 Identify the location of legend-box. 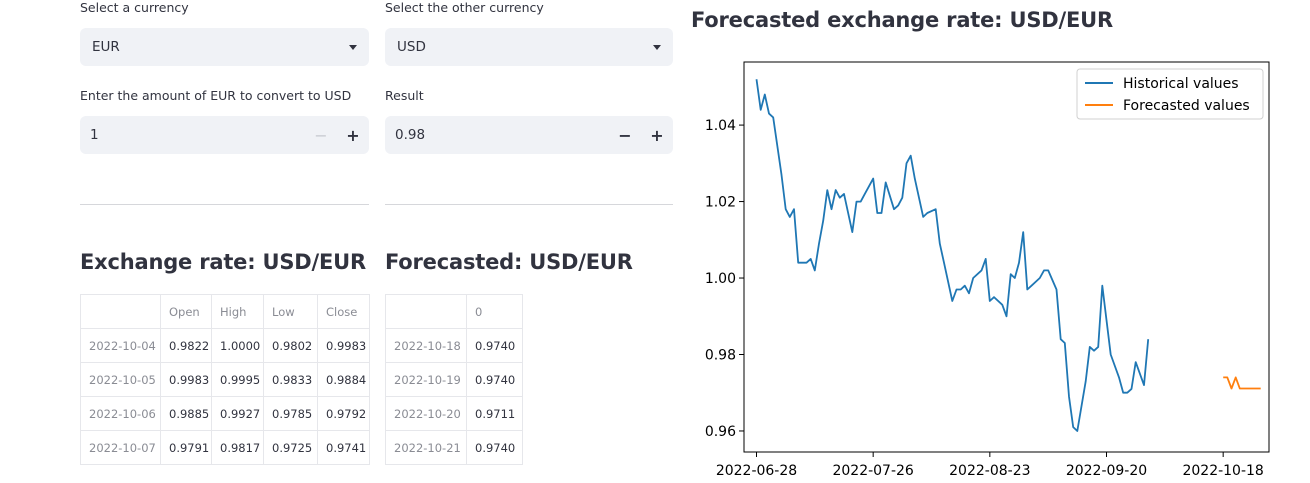
(1170, 94).